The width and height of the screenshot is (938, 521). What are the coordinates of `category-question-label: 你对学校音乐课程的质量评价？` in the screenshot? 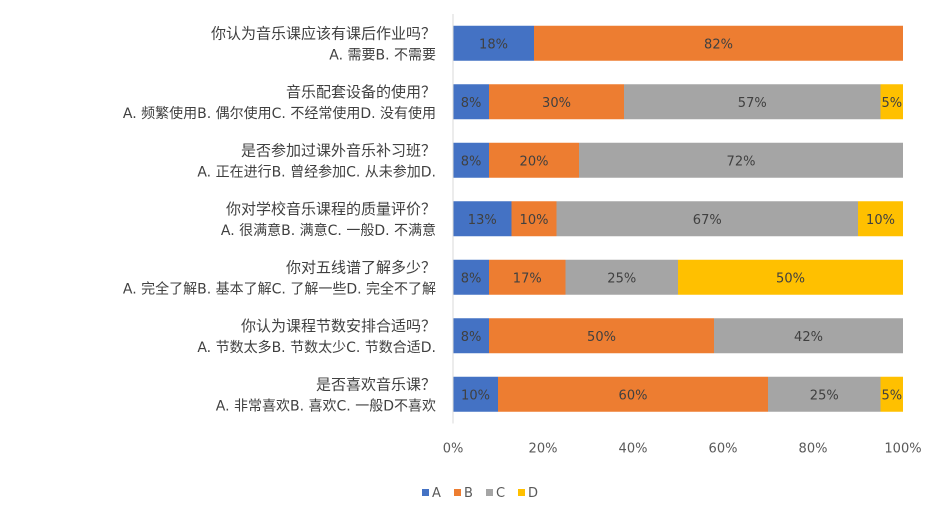 It's located at (331, 209).